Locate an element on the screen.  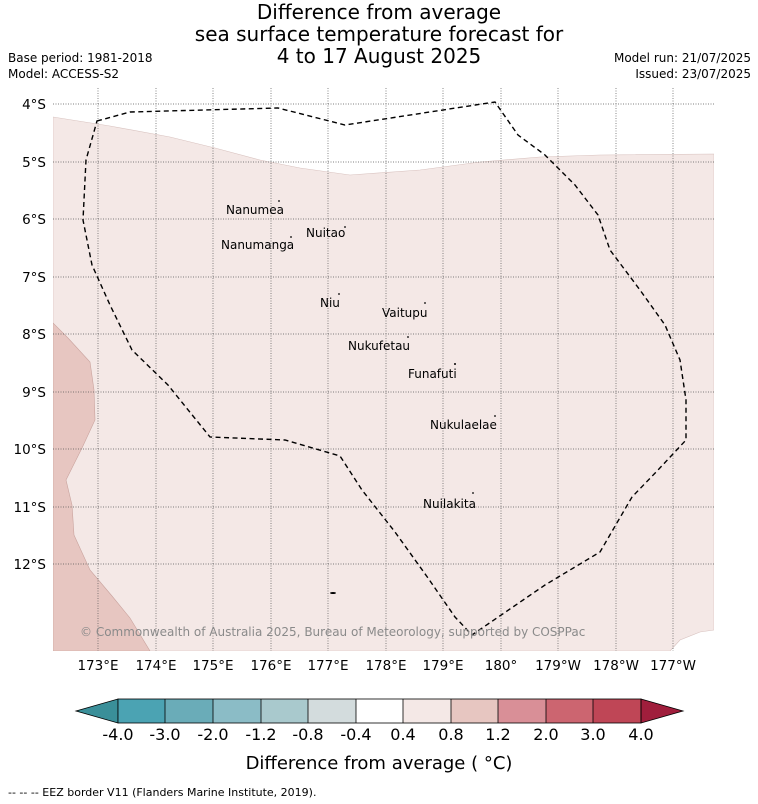
lat-label: 10°S is located at coordinates (30, 450).